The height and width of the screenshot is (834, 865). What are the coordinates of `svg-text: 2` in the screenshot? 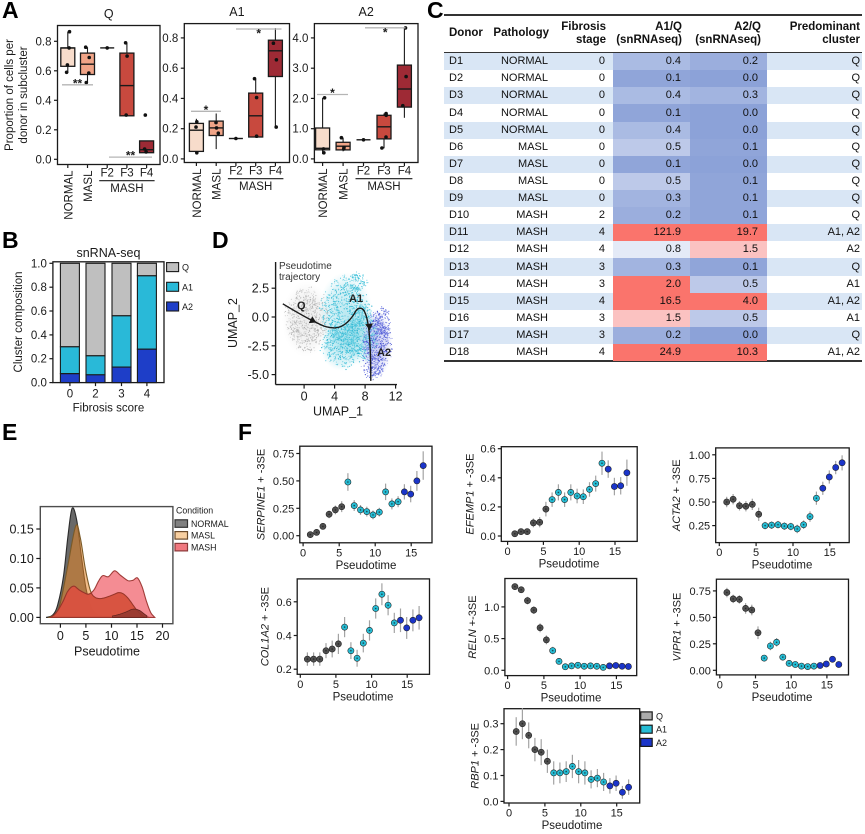 It's located at (95, 395).